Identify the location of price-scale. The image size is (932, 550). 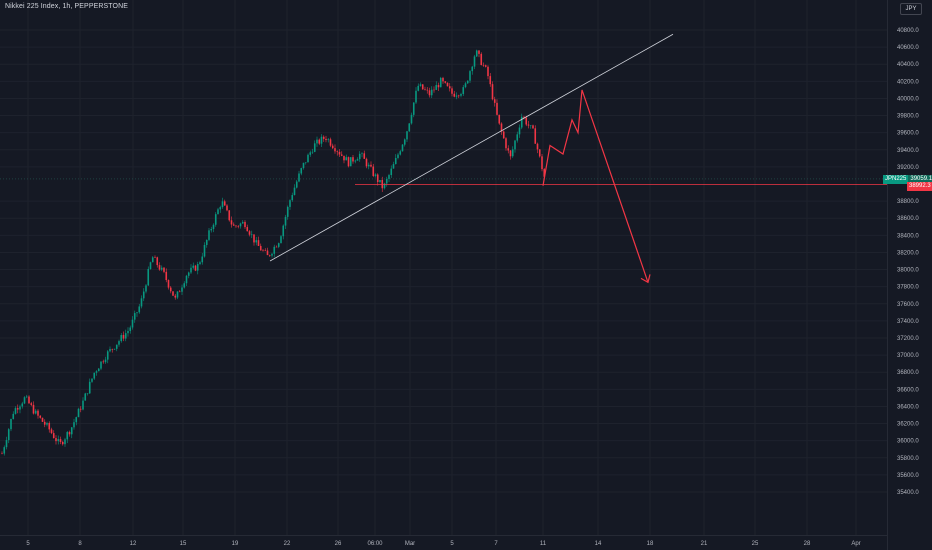
(909, 275).